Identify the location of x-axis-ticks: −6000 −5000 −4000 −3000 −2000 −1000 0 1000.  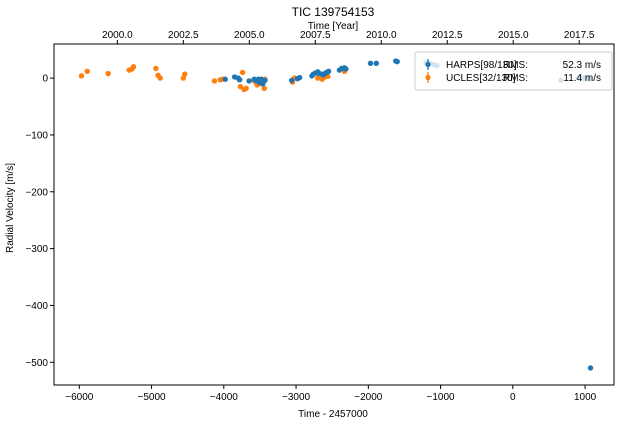
(331, 394).